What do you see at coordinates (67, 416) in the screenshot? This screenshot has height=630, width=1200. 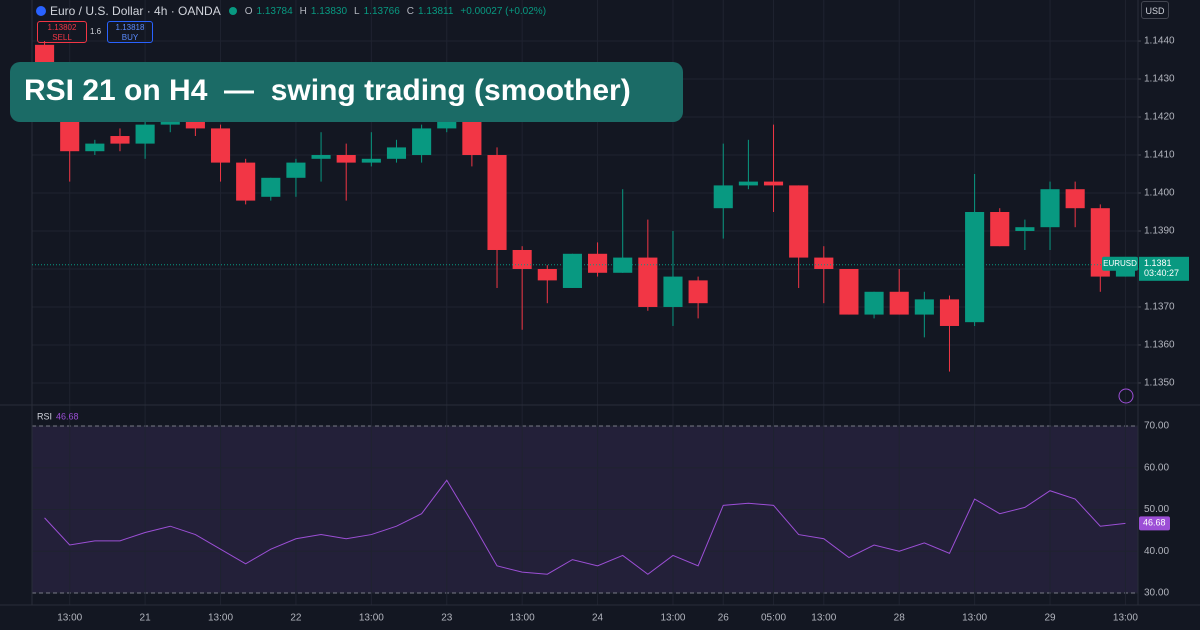 I see `rsi-legend-value: 46.68` at bounding box center [67, 416].